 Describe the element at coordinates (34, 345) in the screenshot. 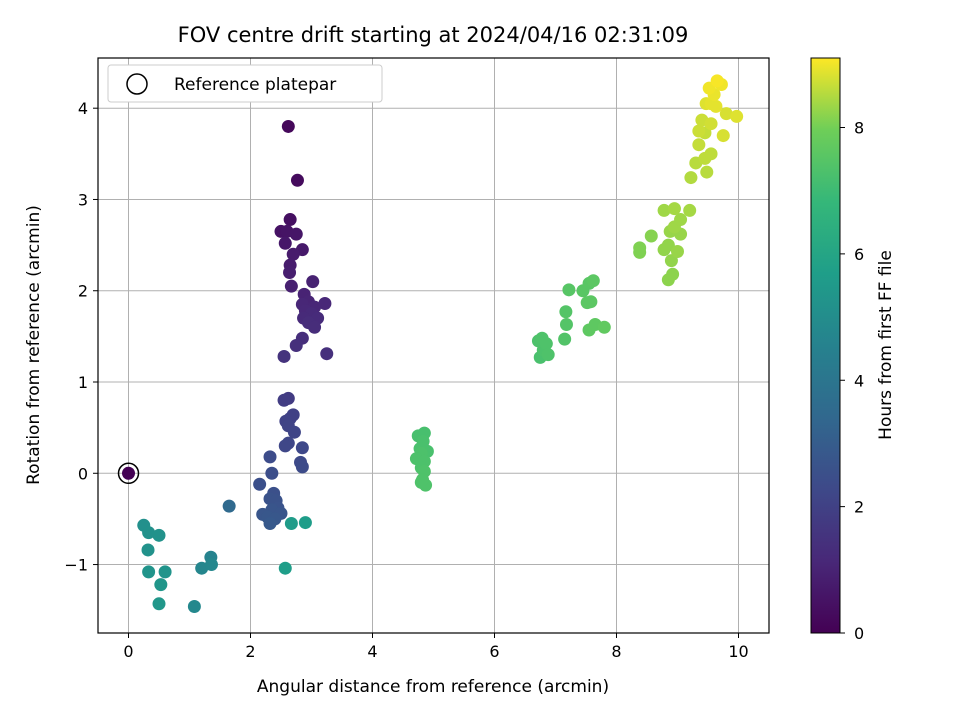

I see `y-axis-label: Rotation from reference (arcmin)` at that location.